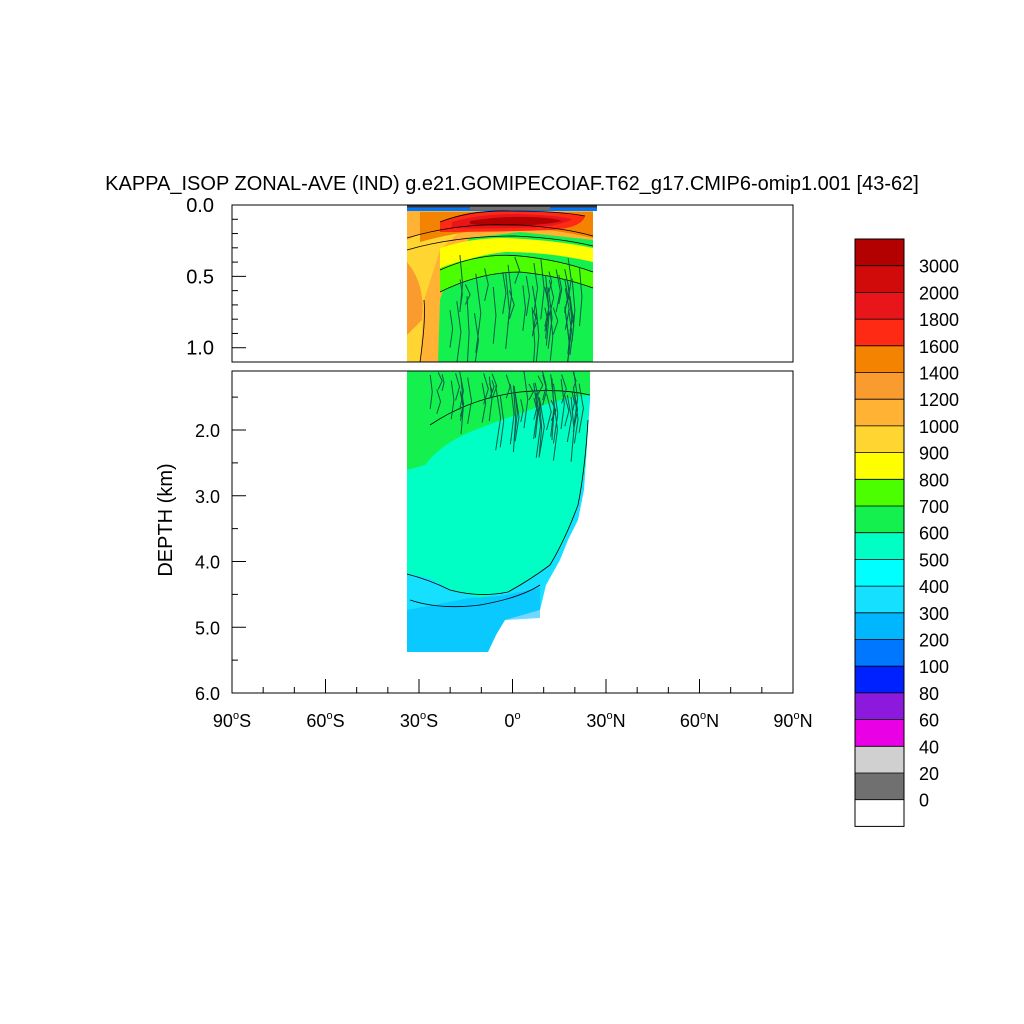 The height and width of the screenshot is (1024, 1024). What do you see at coordinates (934, 480) in the screenshot?
I see `colorbar-label: 800` at bounding box center [934, 480].